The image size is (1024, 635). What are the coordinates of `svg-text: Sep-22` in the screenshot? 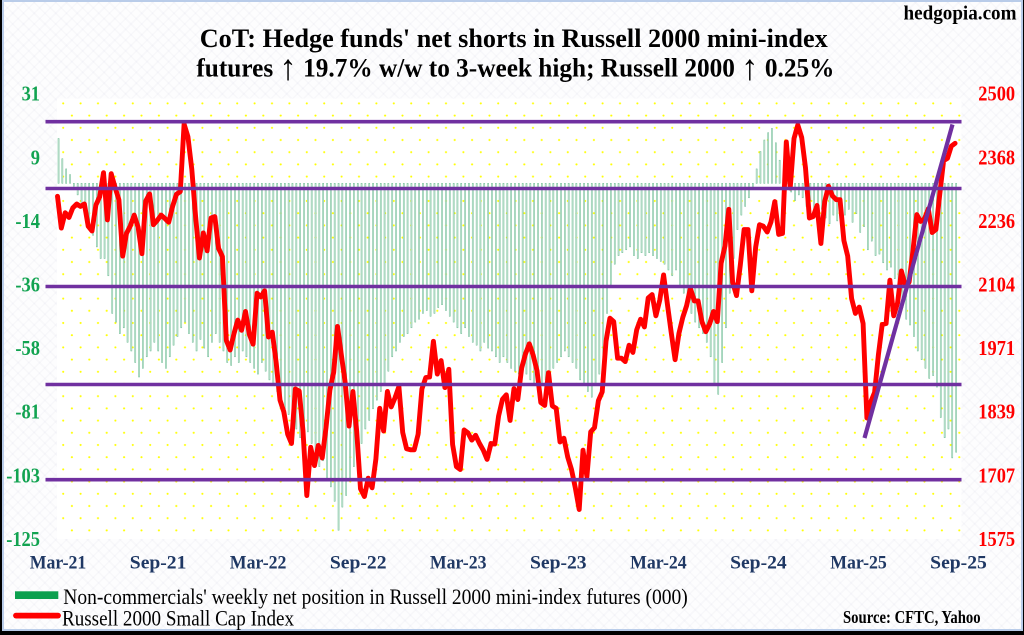 It's located at (358, 563).